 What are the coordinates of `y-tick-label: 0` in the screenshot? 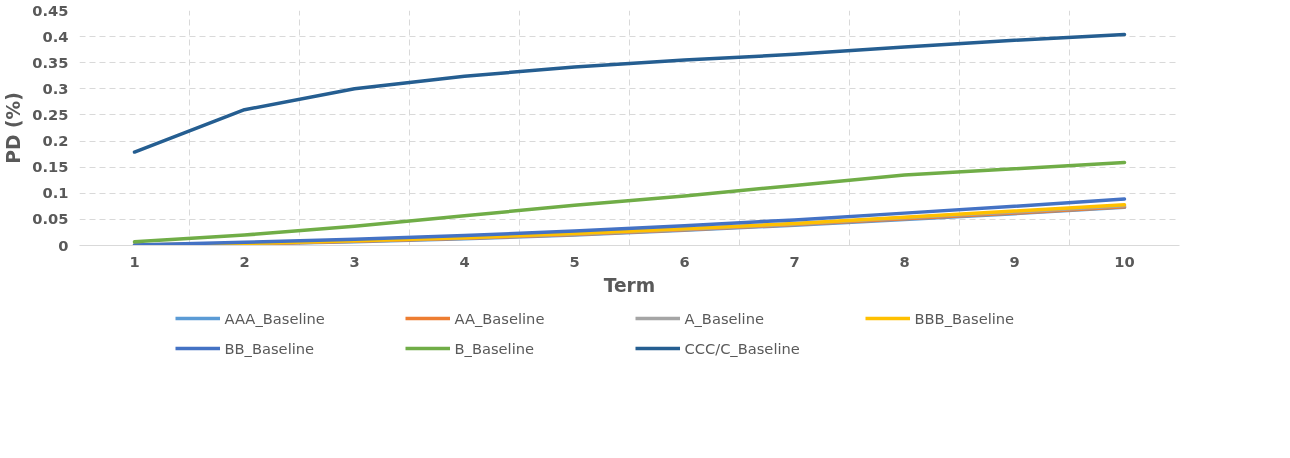 It's located at (63, 245).